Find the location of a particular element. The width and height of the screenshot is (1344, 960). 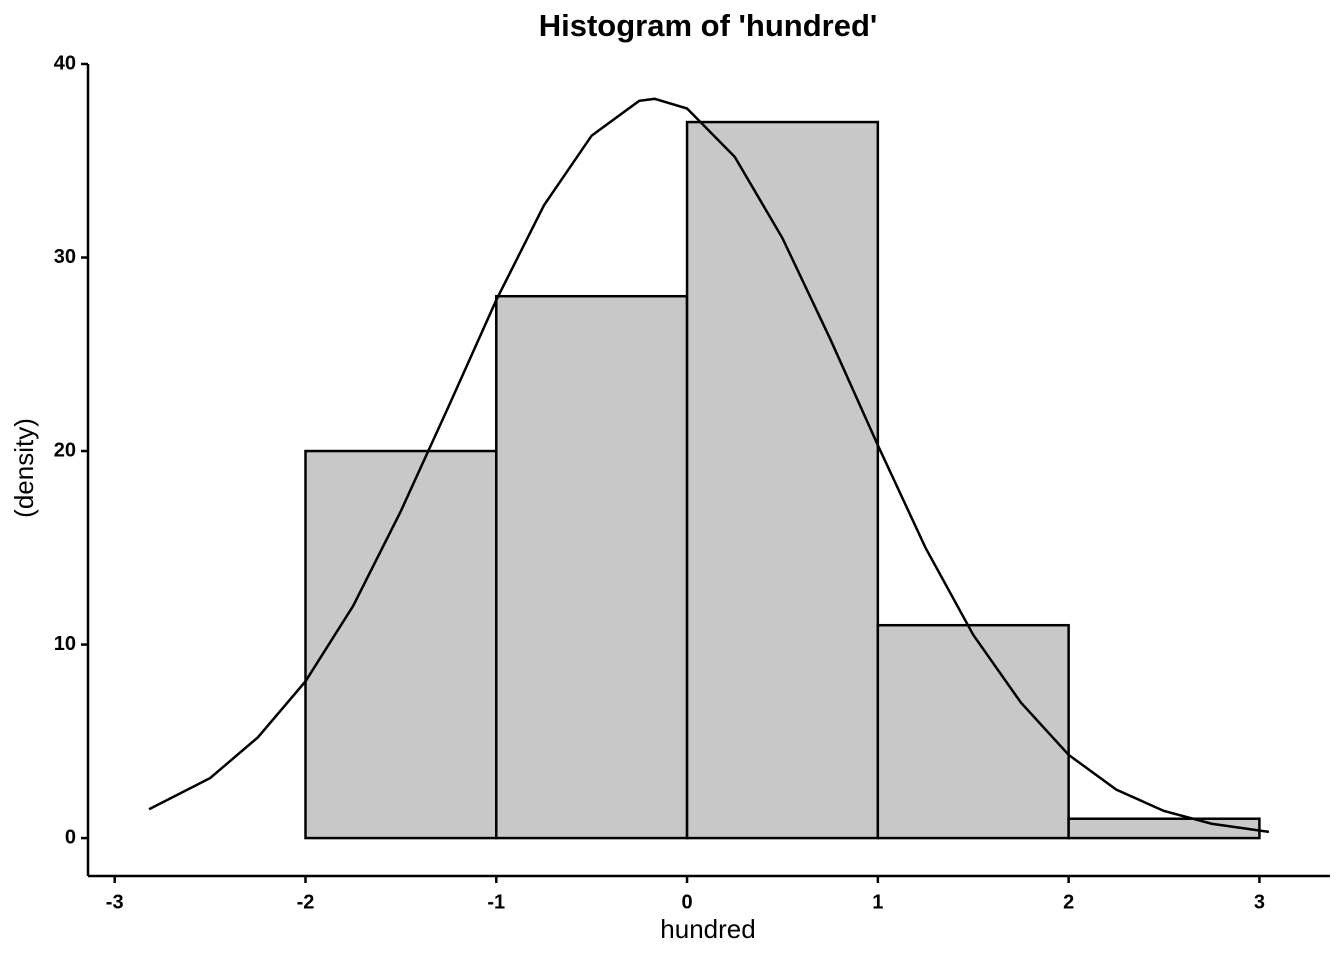

x-tick-label: 3 is located at coordinates (1259, 902).